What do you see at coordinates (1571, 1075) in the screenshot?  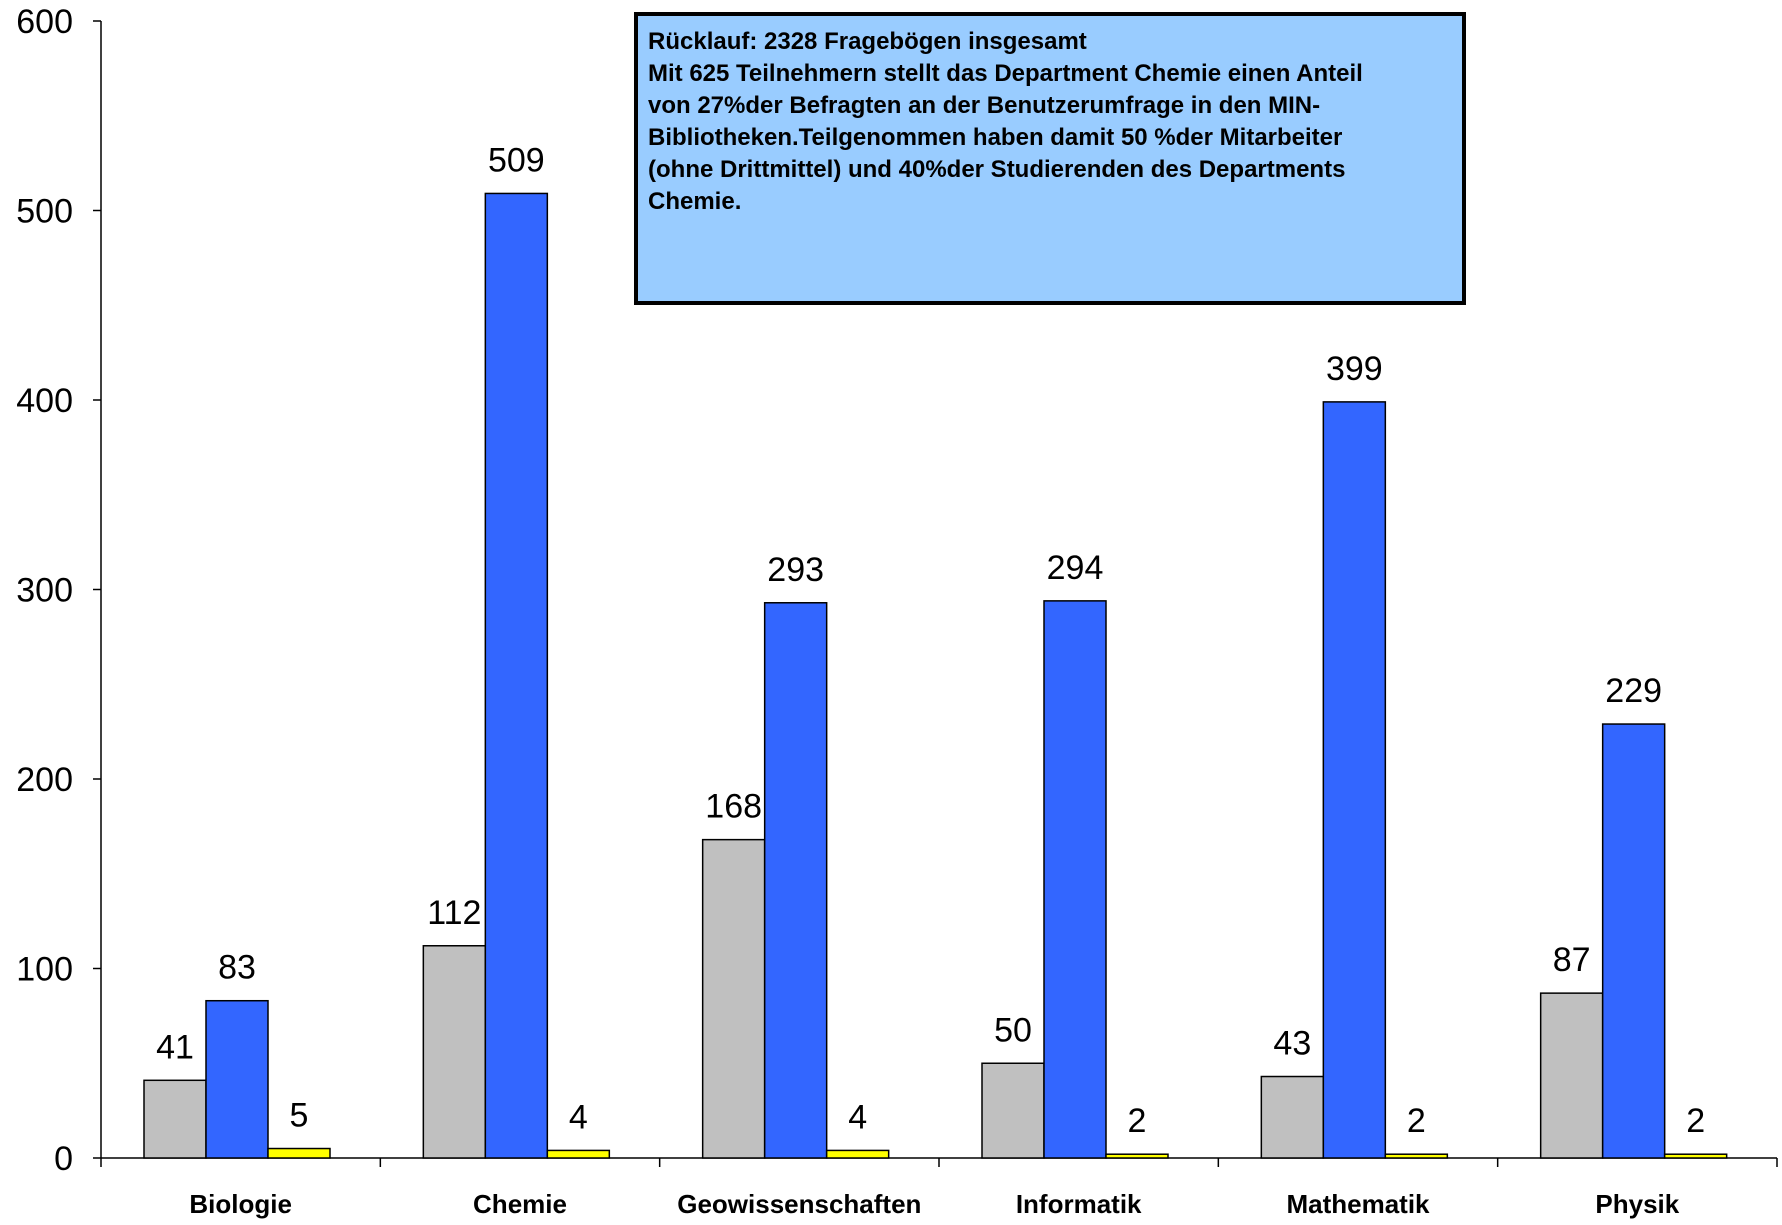 I see `bar-series-1-physik` at bounding box center [1571, 1075].